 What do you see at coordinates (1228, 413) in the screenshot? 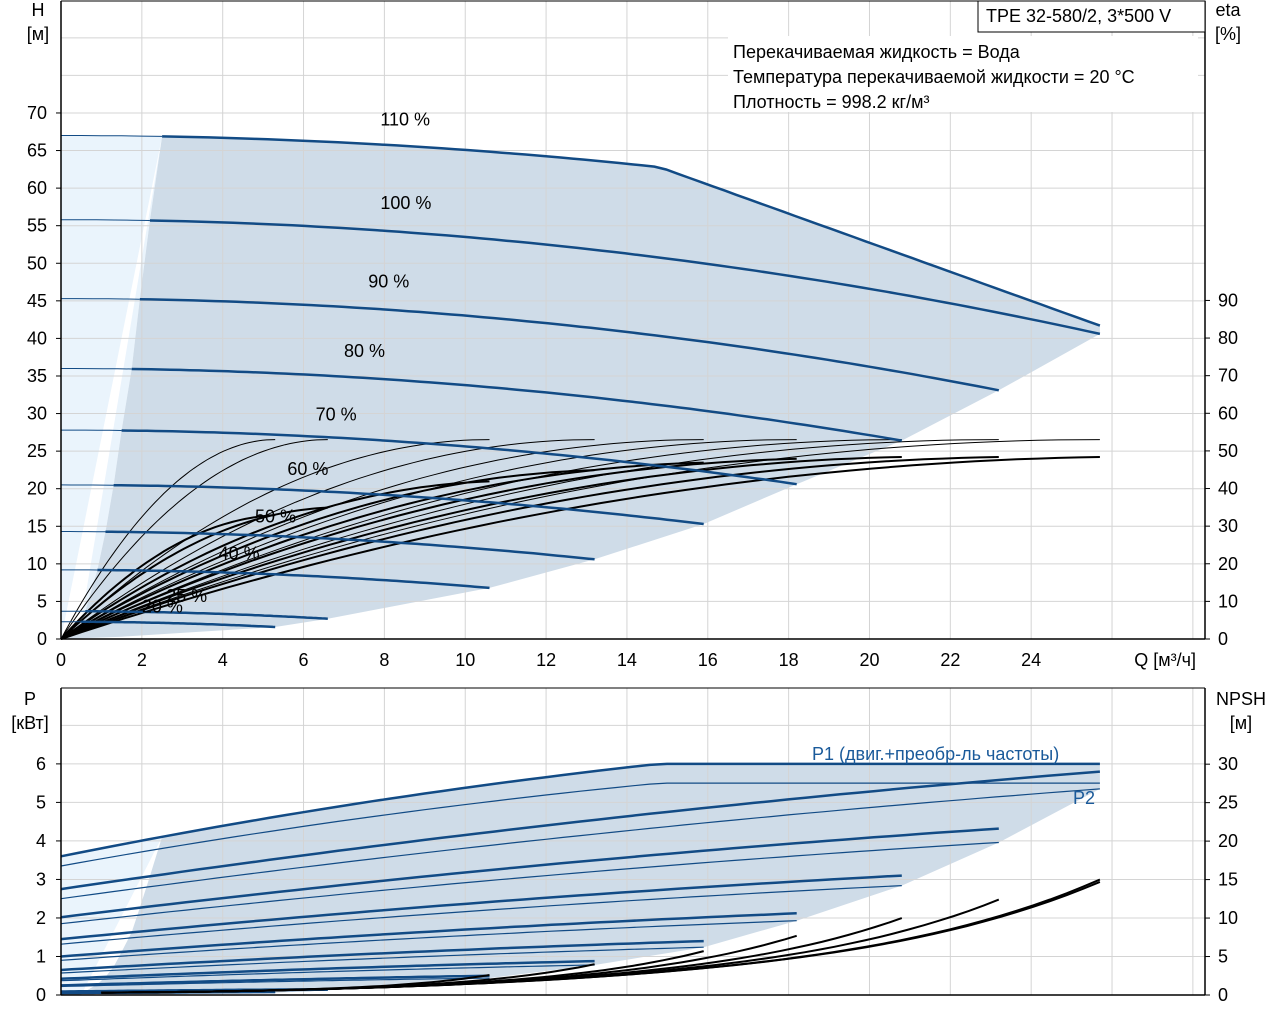
I see `y-tick-label-eta: 60` at bounding box center [1228, 413].